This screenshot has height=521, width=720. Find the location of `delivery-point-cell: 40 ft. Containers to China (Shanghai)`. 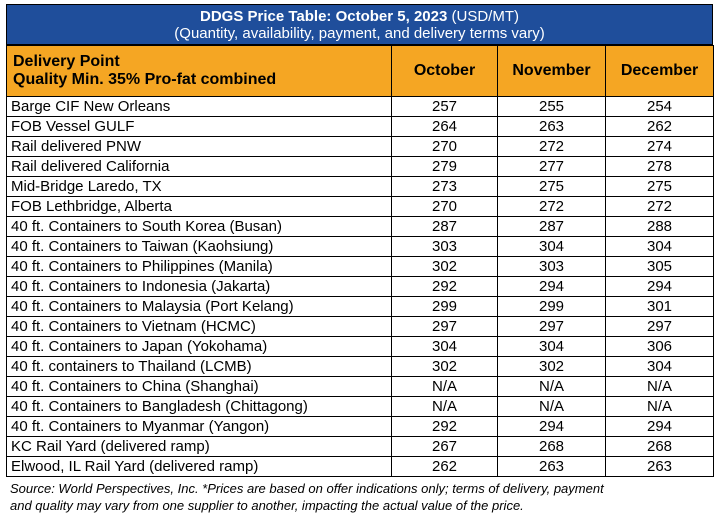

delivery-point-cell: 40 ft. Containers to China (Shanghai) is located at coordinates (199, 386).